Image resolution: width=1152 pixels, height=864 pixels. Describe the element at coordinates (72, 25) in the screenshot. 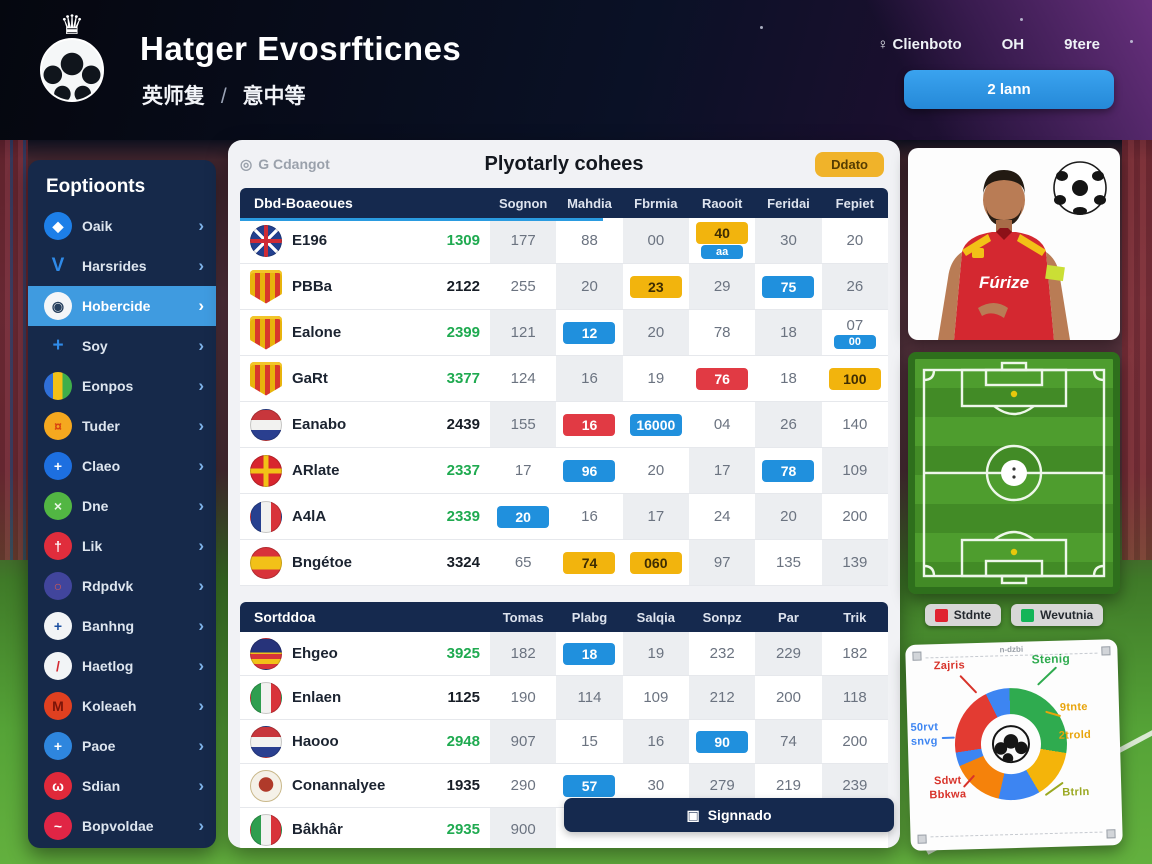

I see `crown-icon: ♛` at that location.